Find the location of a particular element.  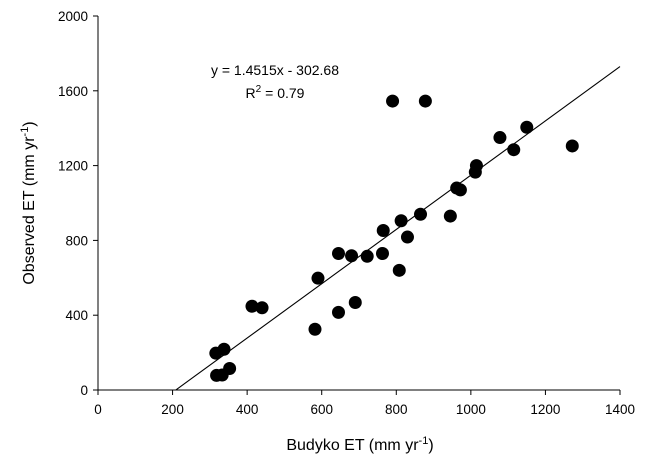

y-tick-label: 400 is located at coordinates (76, 315).